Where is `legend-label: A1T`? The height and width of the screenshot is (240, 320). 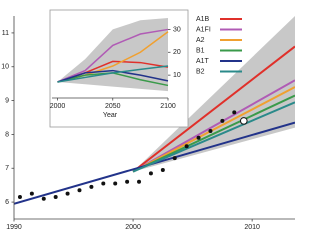
legend-label: A1T is located at coordinates (203, 61).